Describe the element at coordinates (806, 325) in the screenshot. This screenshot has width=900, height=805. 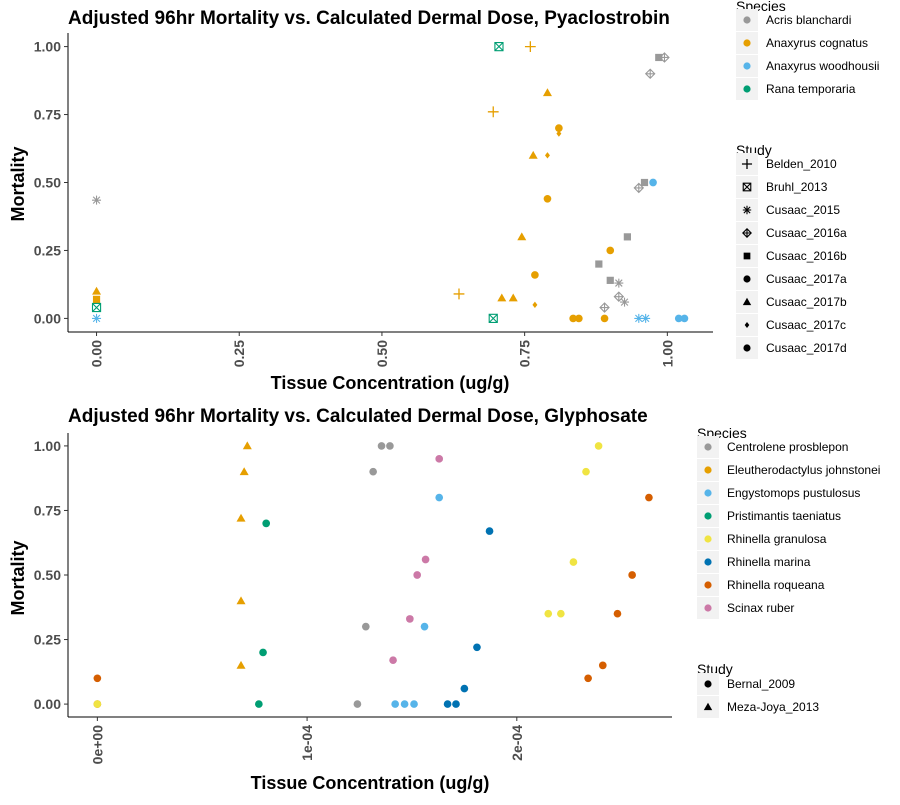
I see `legend-label: Cusaac_2017c` at that location.